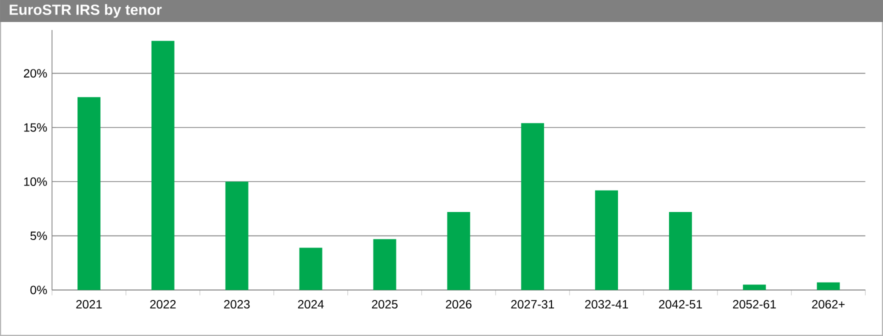  I want to click on x-tick-label: 2025, so click(385, 304).